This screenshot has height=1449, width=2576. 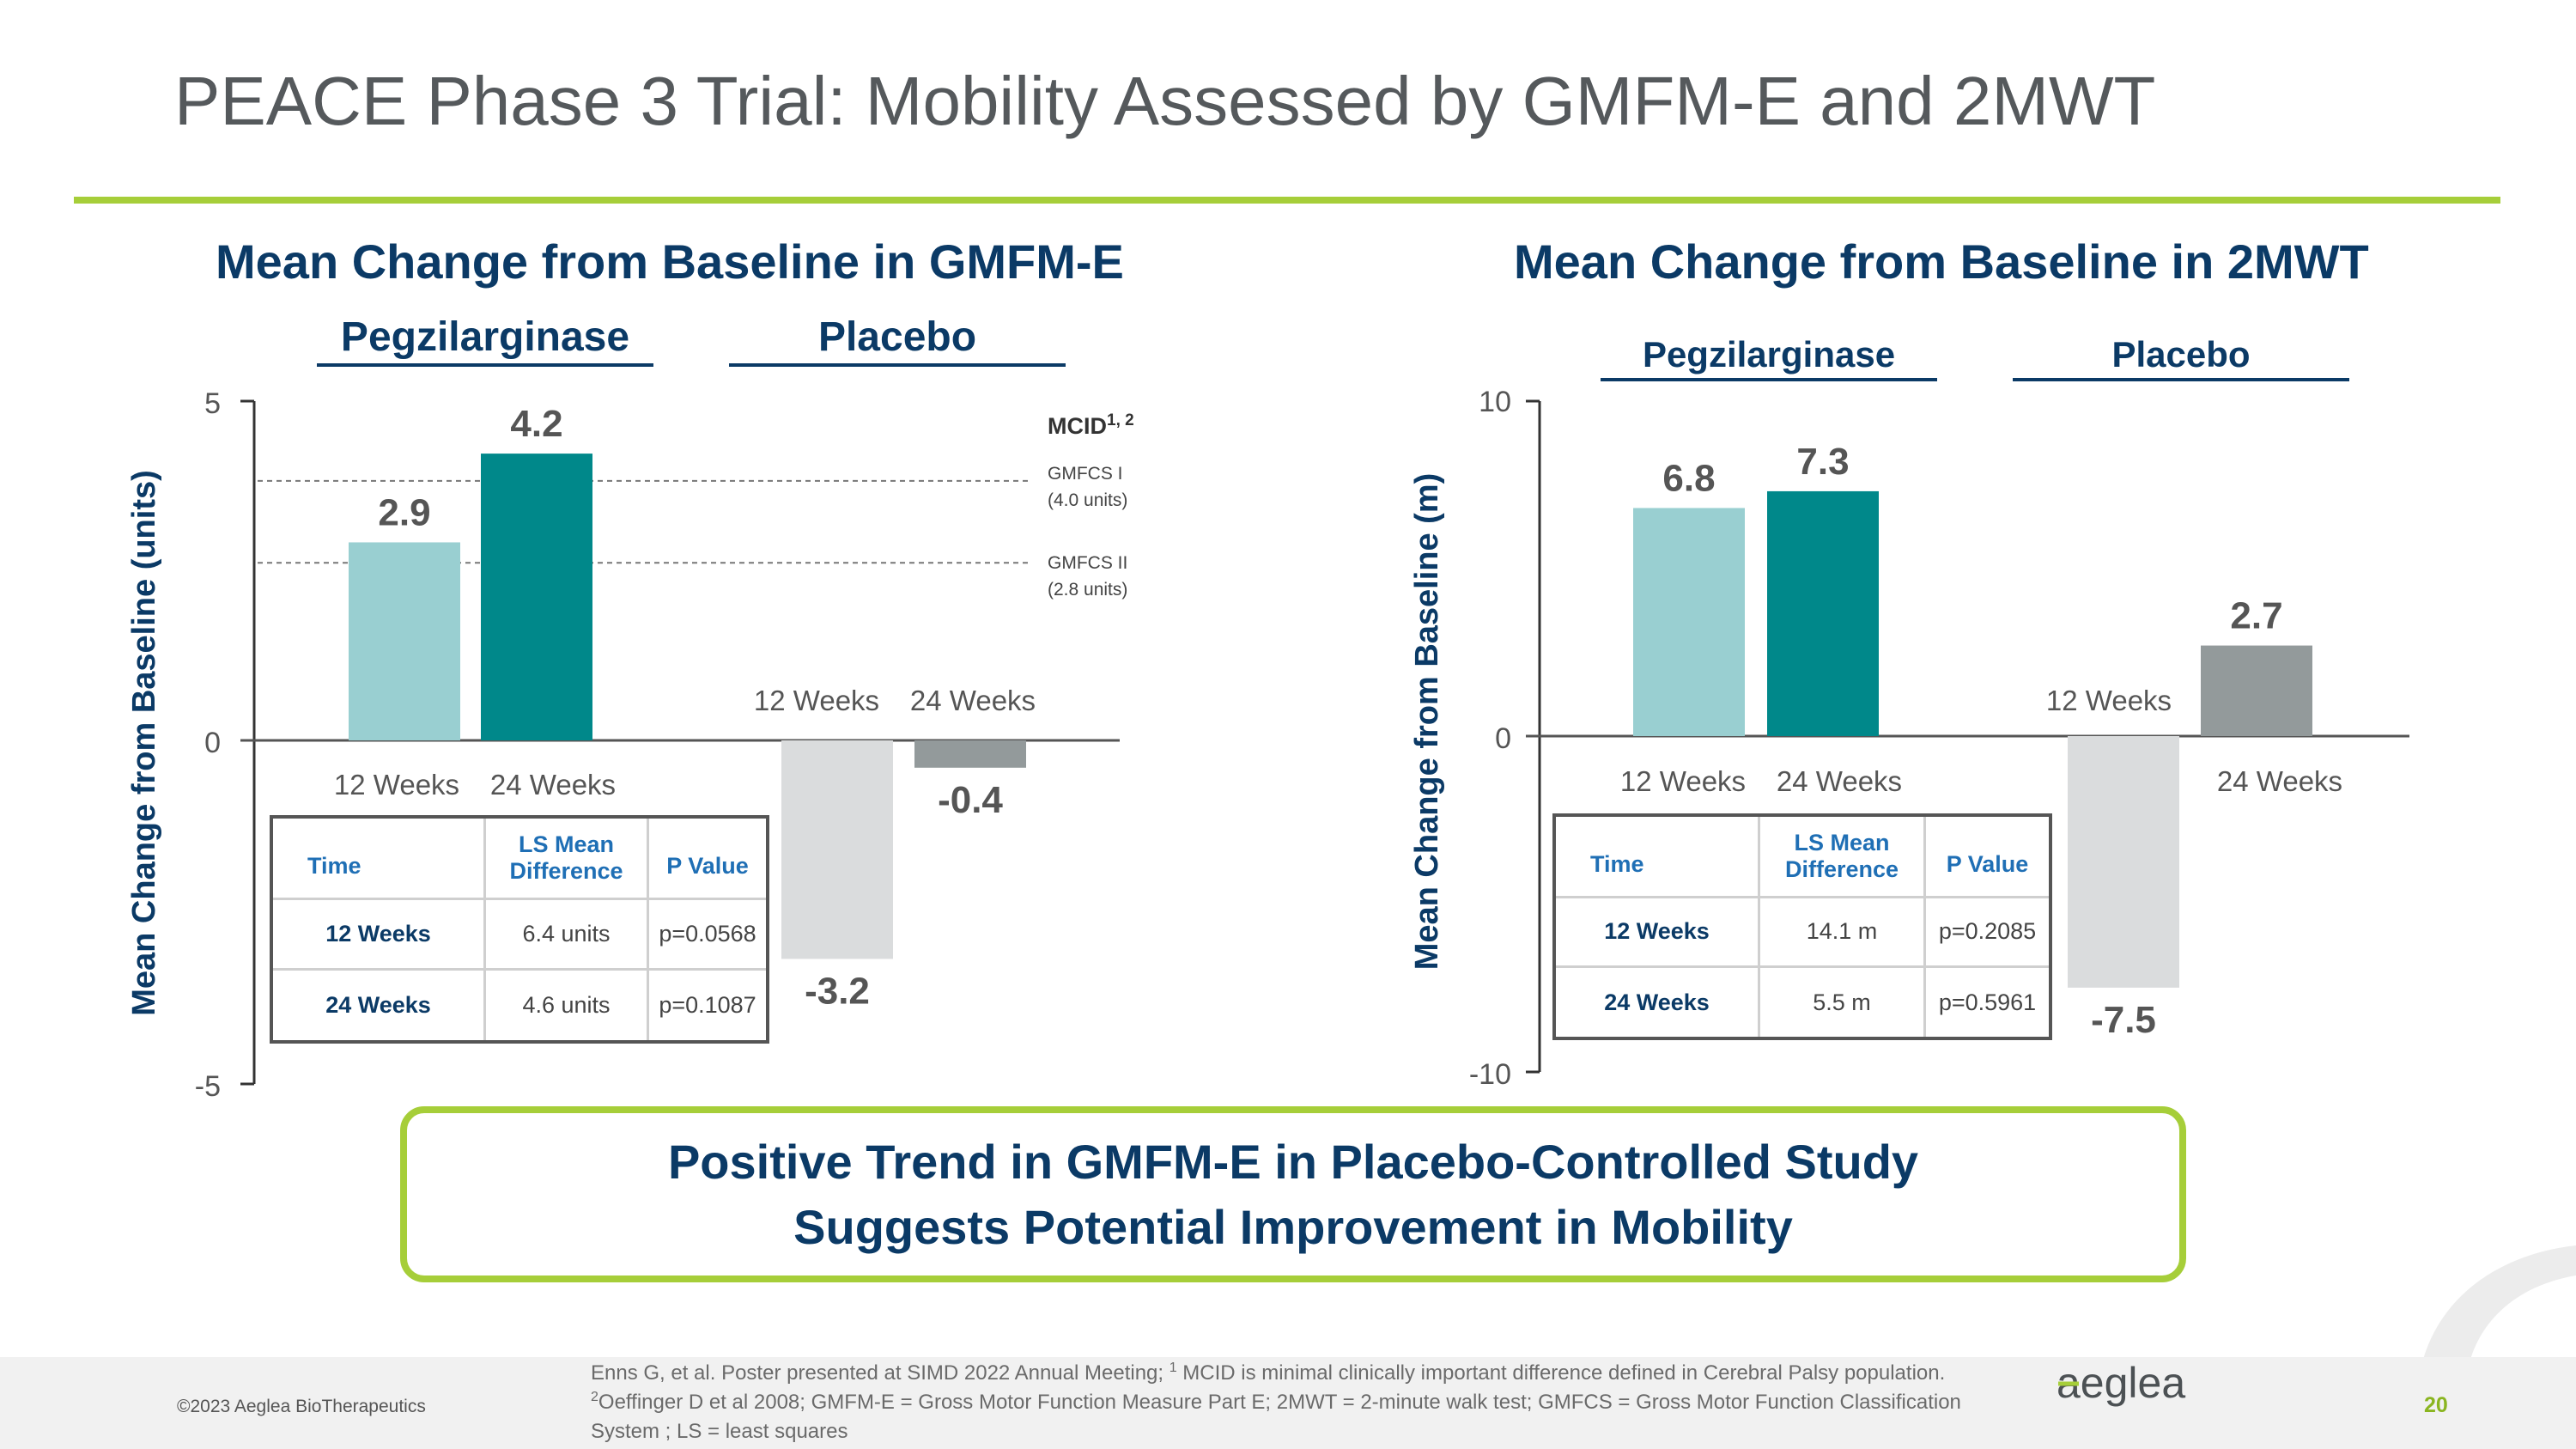 What do you see at coordinates (2499, 1305) in the screenshot?
I see `decorative-swoosh` at bounding box center [2499, 1305].